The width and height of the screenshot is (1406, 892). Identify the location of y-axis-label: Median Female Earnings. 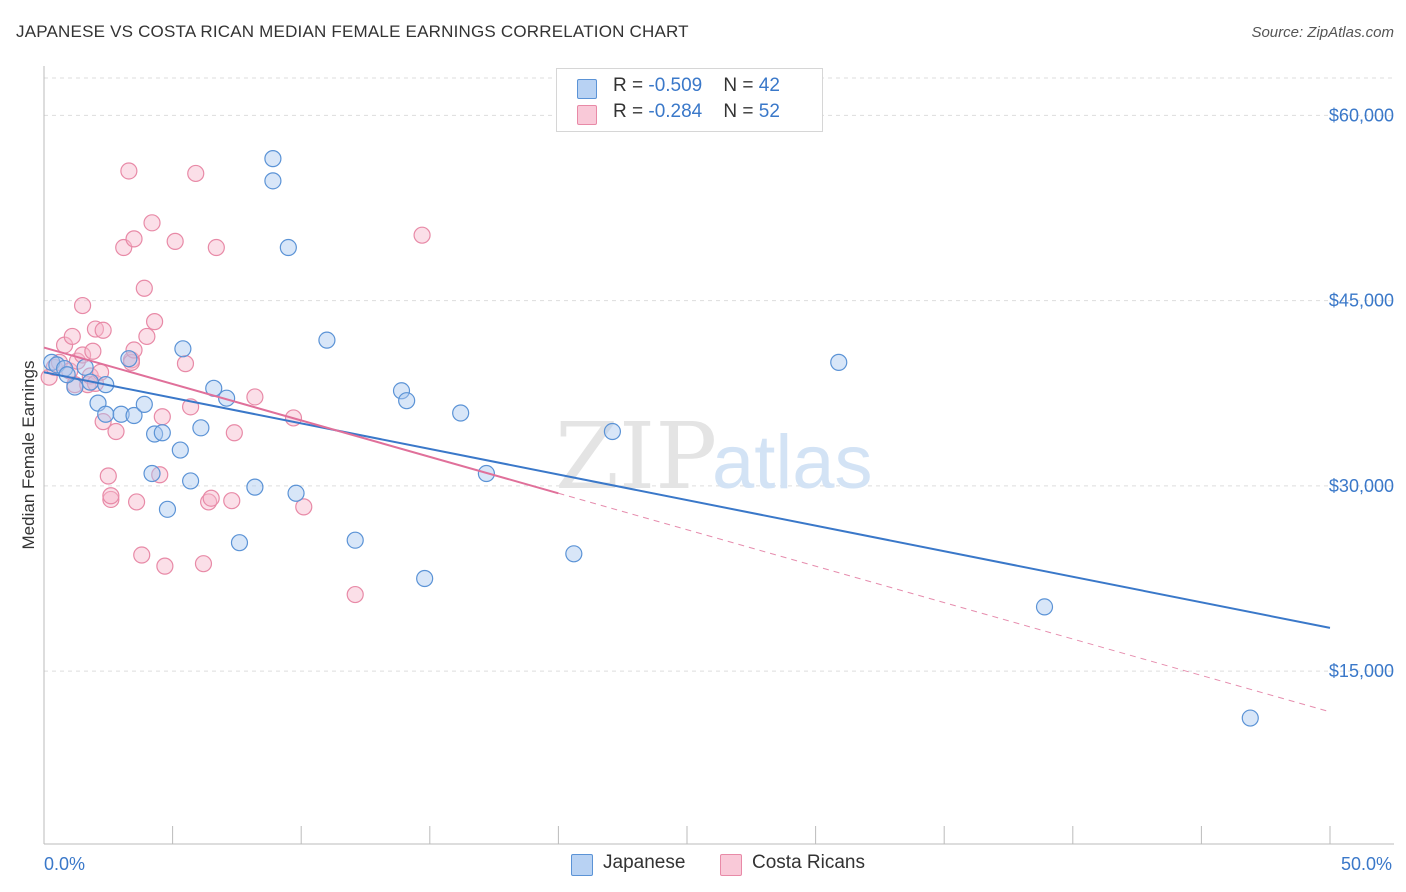
(28, 455).